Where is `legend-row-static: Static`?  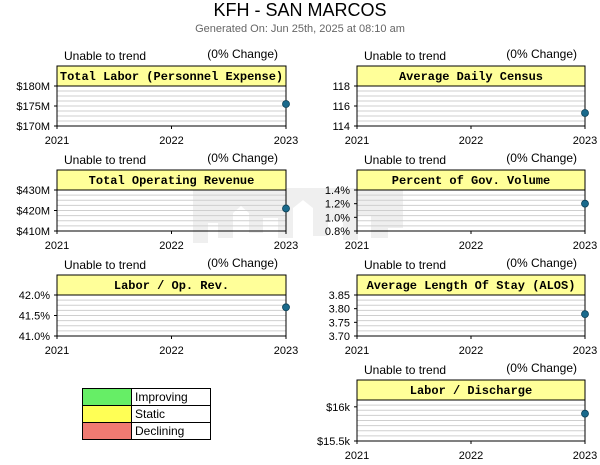
legend-row-static: Static is located at coordinates (146, 414).